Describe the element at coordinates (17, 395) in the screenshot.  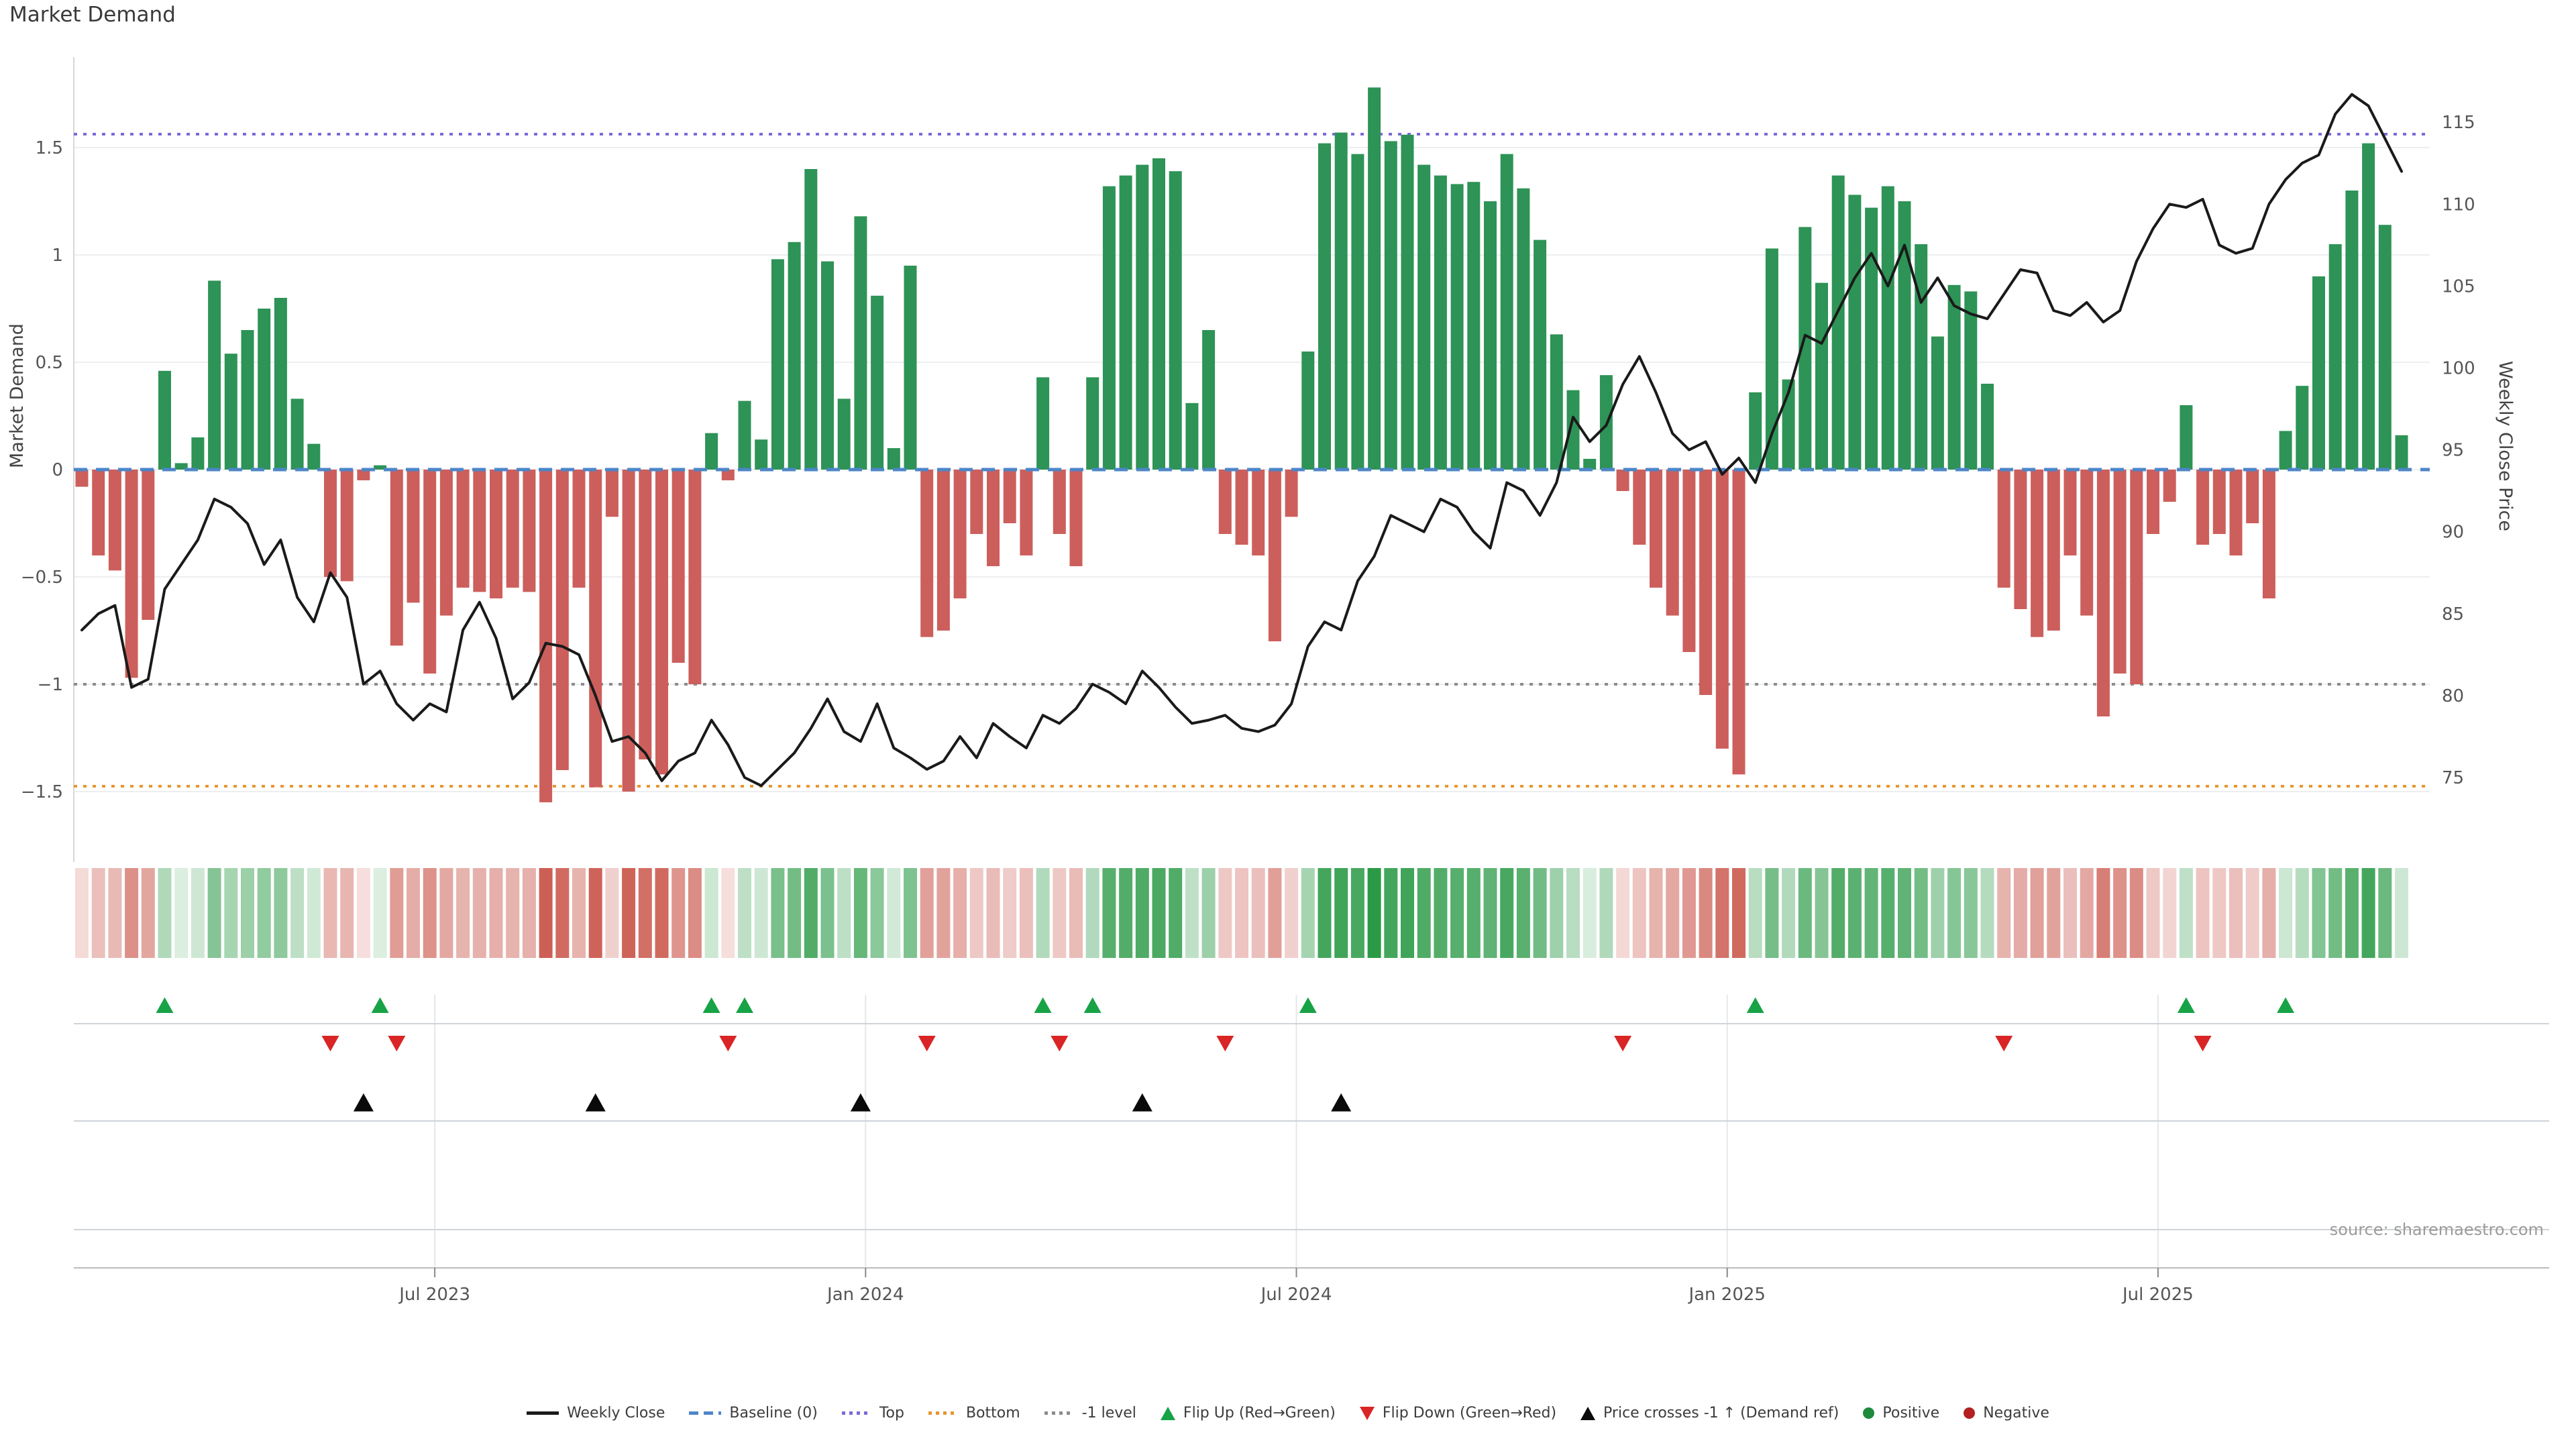
I see `y-left-axis-label: Market Demand` at that location.